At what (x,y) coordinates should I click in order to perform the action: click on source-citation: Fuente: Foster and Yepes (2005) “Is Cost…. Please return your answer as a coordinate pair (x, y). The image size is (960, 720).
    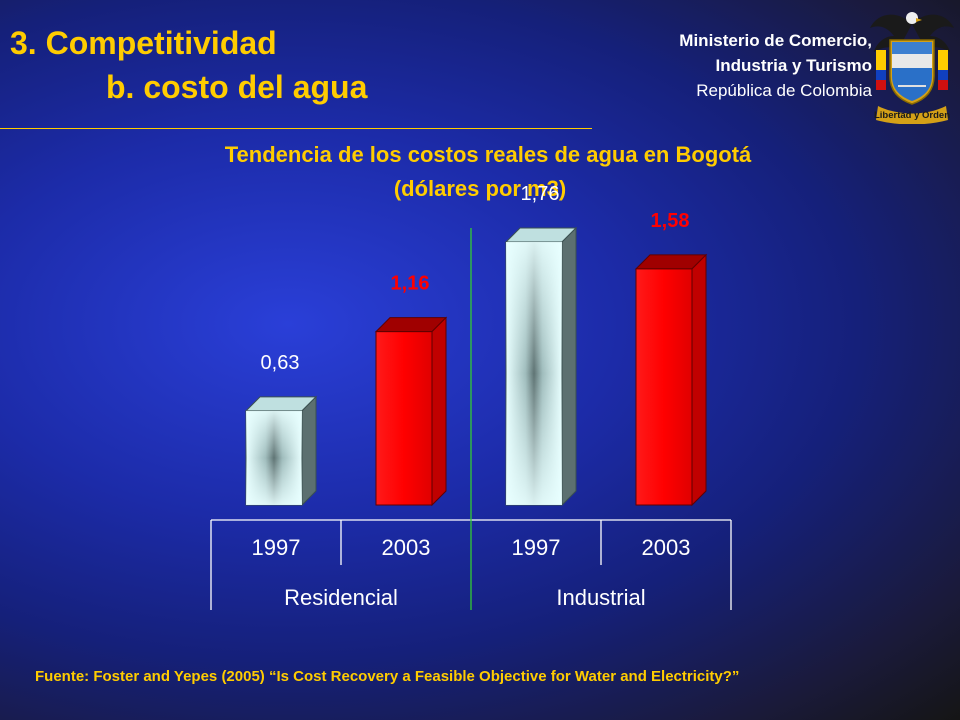
    Looking at the image, I should click on (387, 676).